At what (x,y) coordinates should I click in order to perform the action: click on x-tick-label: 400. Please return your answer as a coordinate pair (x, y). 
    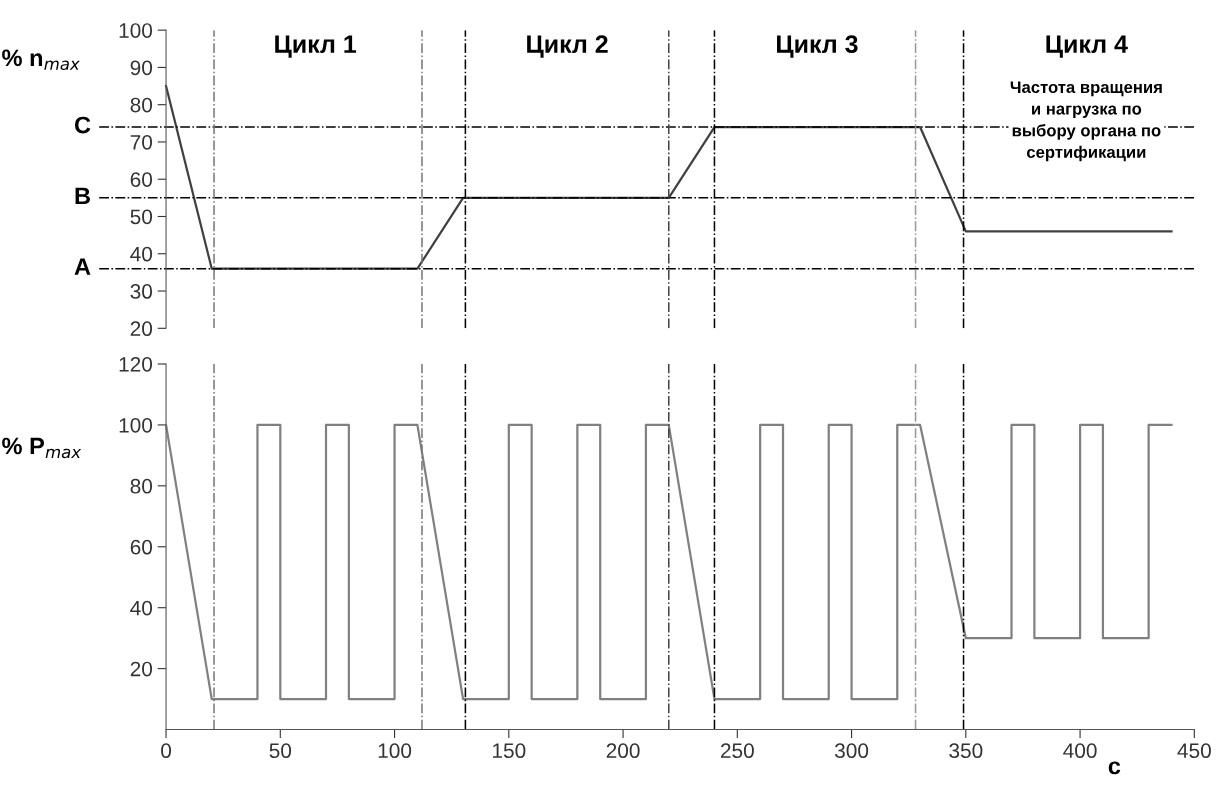
    Looking at the image, I should click on (1080, 751).